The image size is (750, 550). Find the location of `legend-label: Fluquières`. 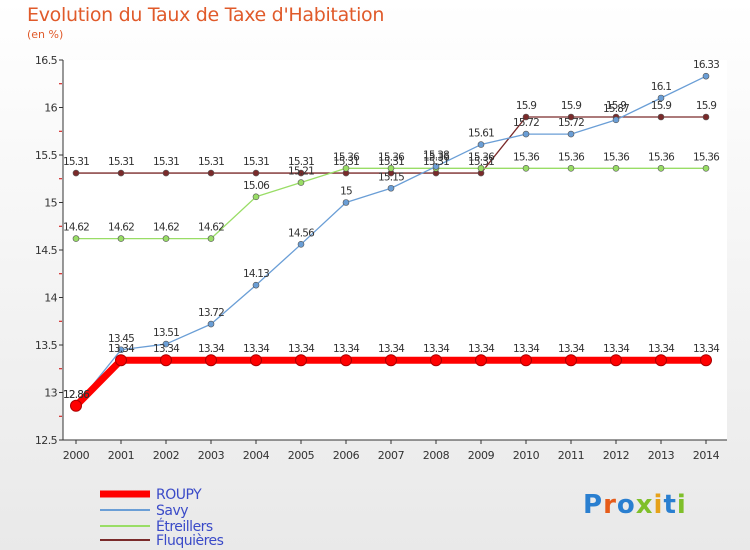

legend-label: Fluquières is located at coordinates (190, 541).